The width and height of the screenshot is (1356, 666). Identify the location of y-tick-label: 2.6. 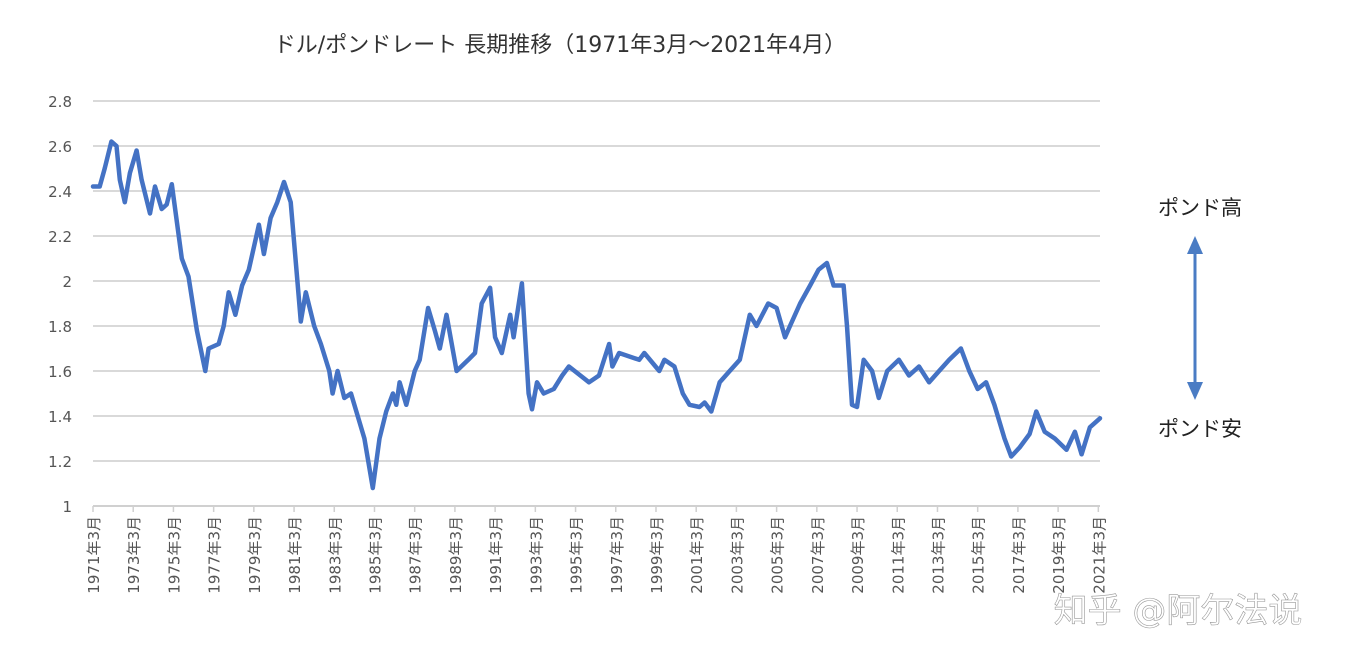
(60, 147).